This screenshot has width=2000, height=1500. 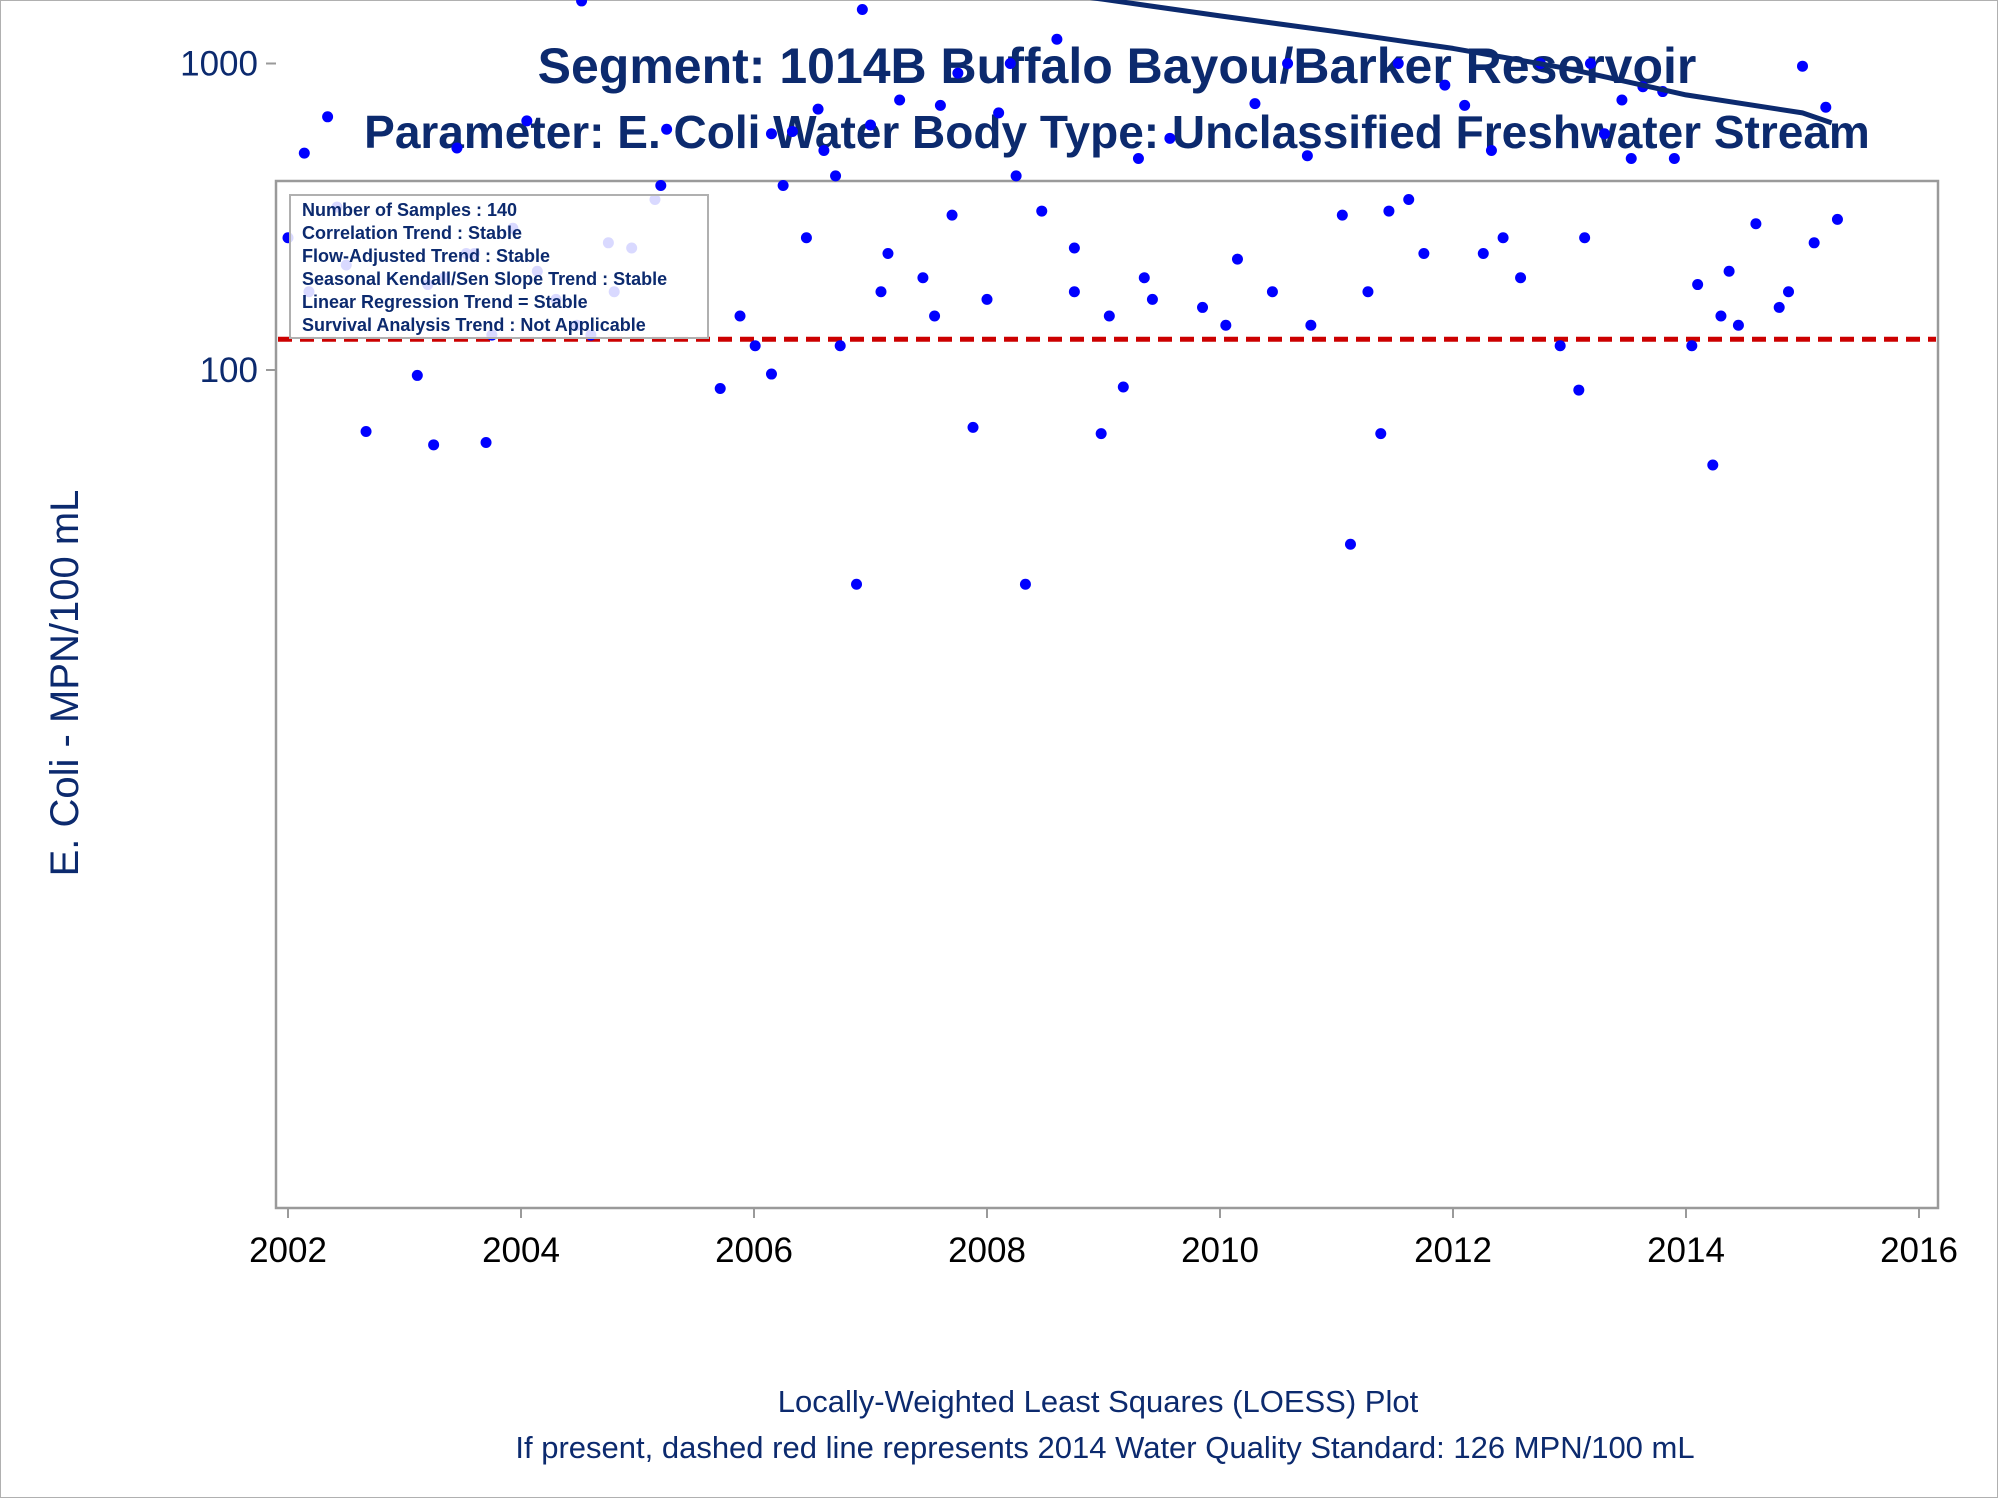 What do you see at coordinates (426, 256) in the screenshot?
I see `inset-flow-adjusted-trend: Flow-Adjusted Trend : Stable` at bounding box center [426, 256].